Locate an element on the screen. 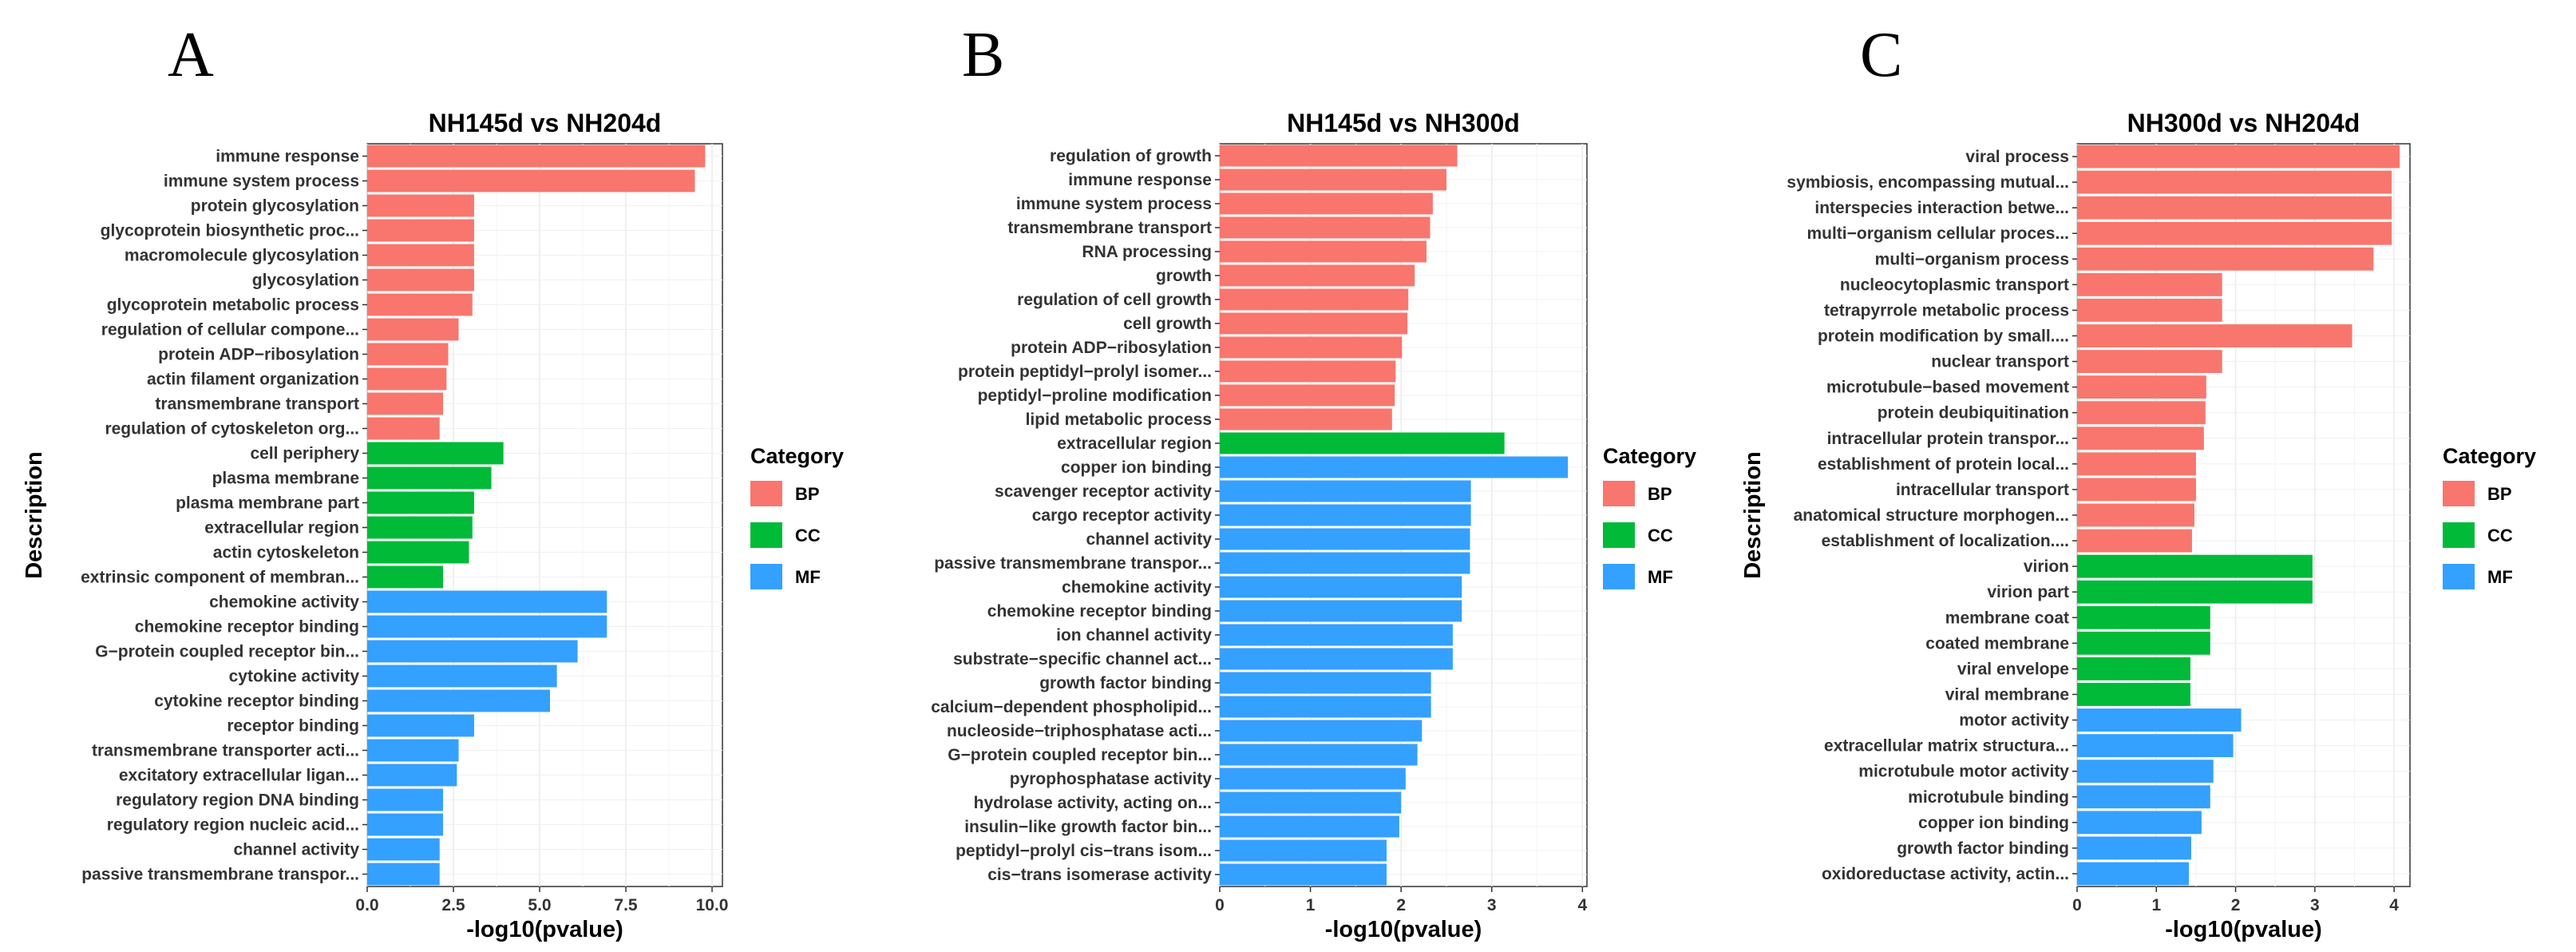  y-tick-label: actin cytoskeleton is located at coordinates (286, 553).